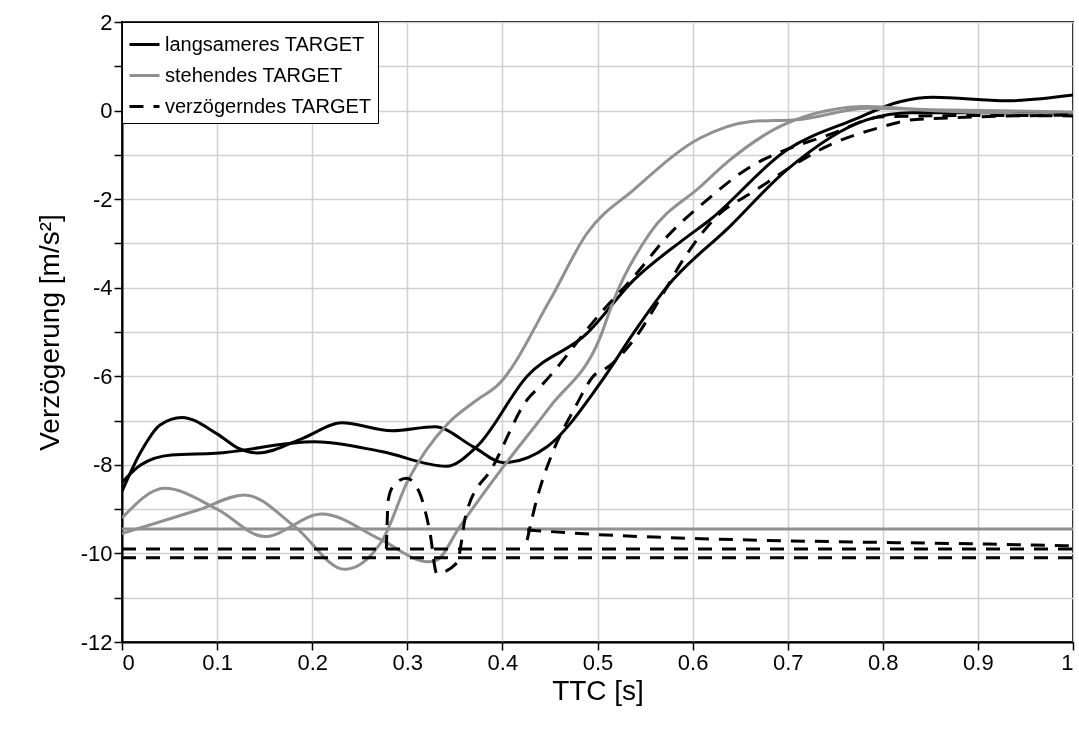 Image resolution: width=1079 pixels, height=733 pixels. I want to click on x-tick-label: 1, so click(1067, 662).